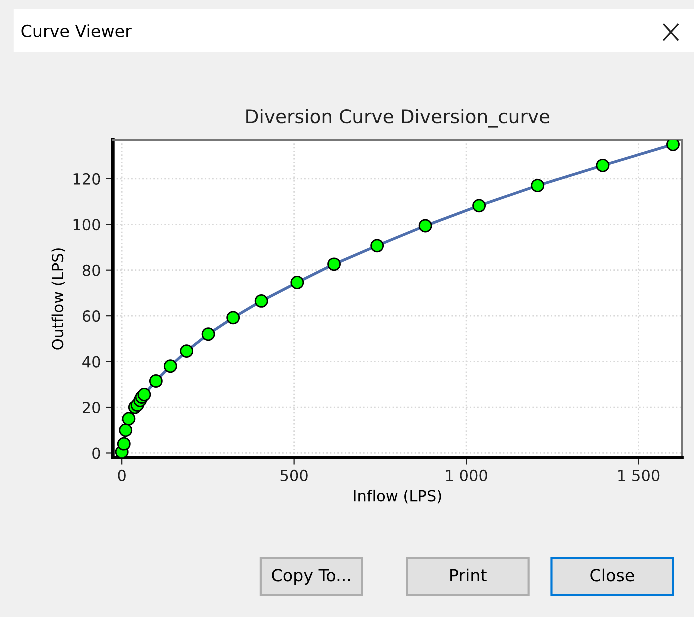 This screenshot has width=694, height=617. Describe the element at coordinates (467, 476) in the screenshot. I see `x-tick-label: 1 000` at that location.